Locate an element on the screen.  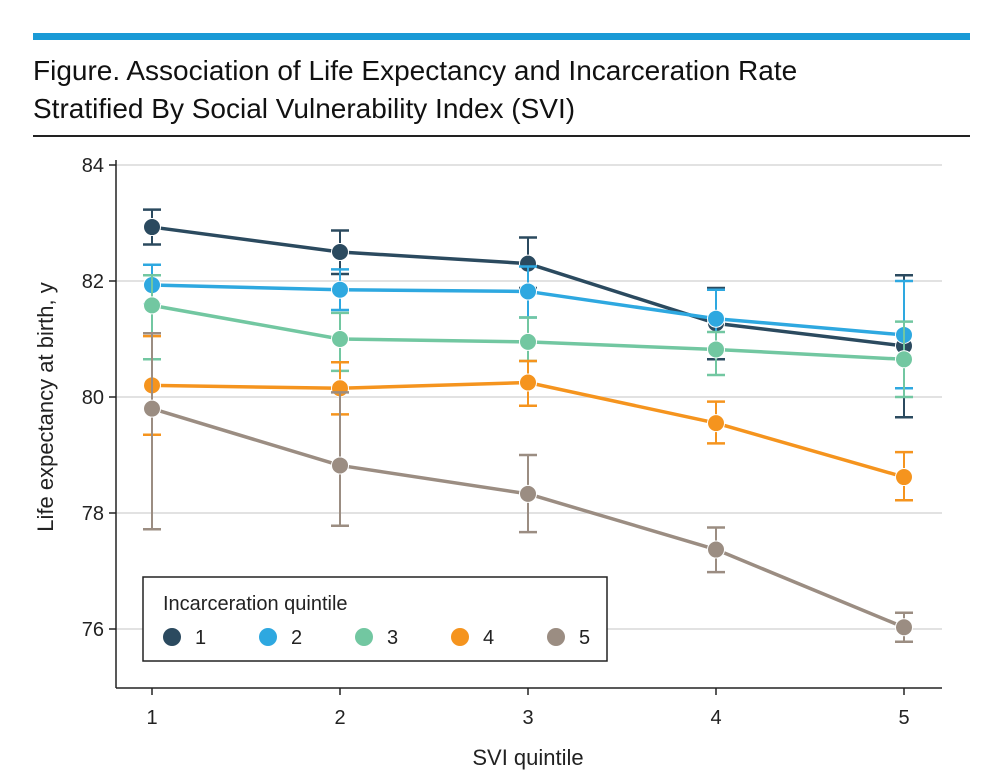
legend-label-1: 1 is located at coordinates (200, 638).